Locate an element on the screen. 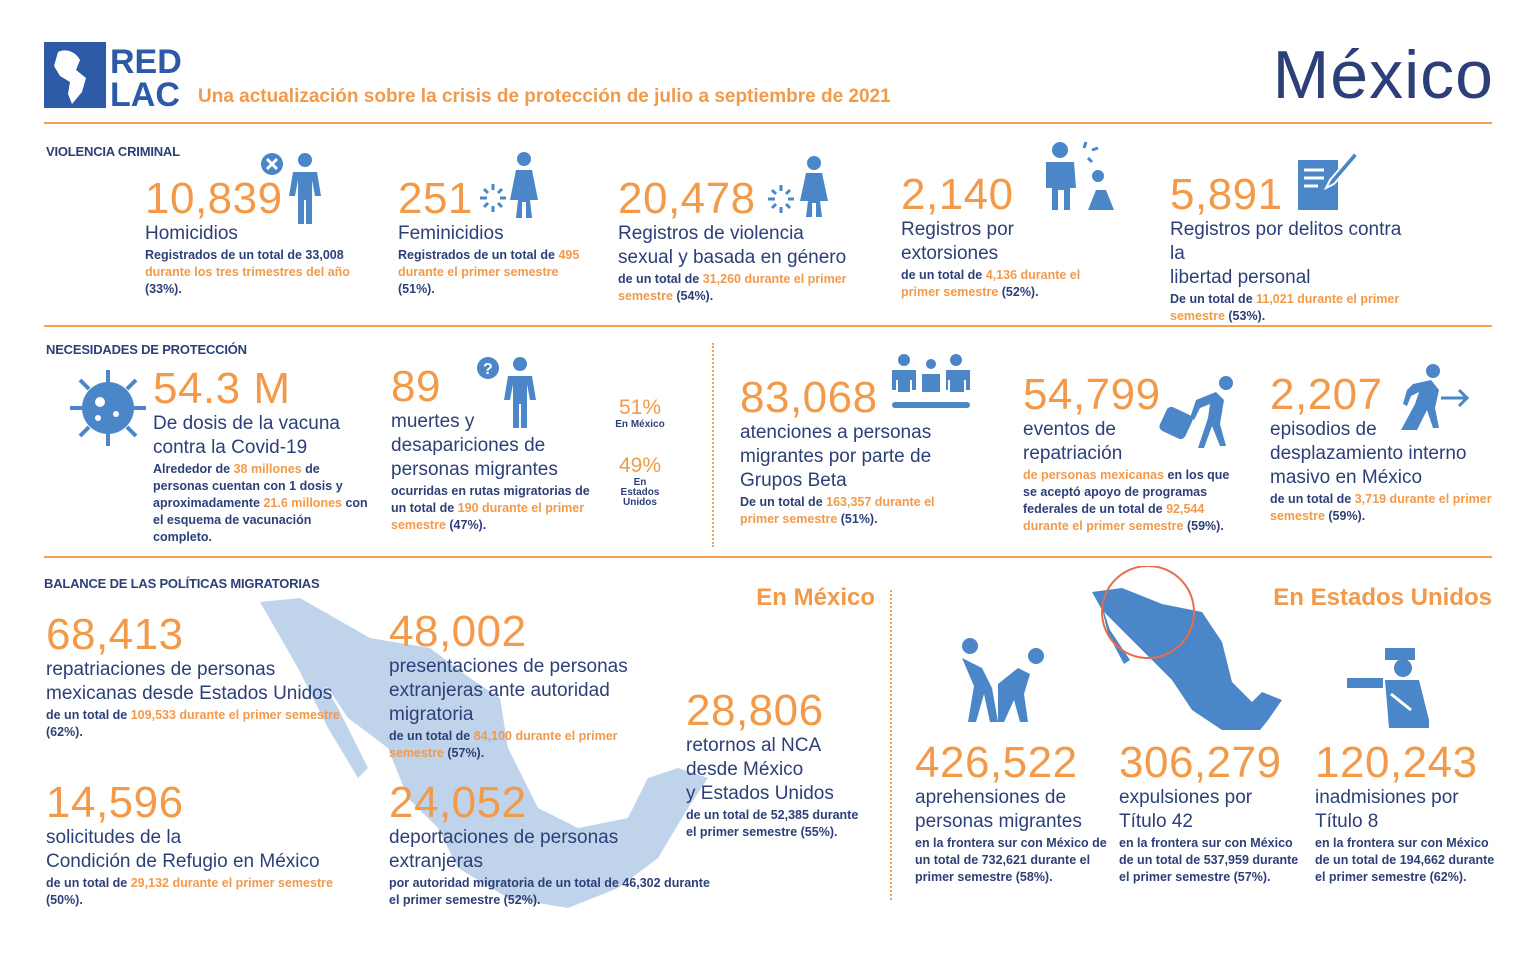  stat-number: 14,596 is located at coordinates (115, 802).